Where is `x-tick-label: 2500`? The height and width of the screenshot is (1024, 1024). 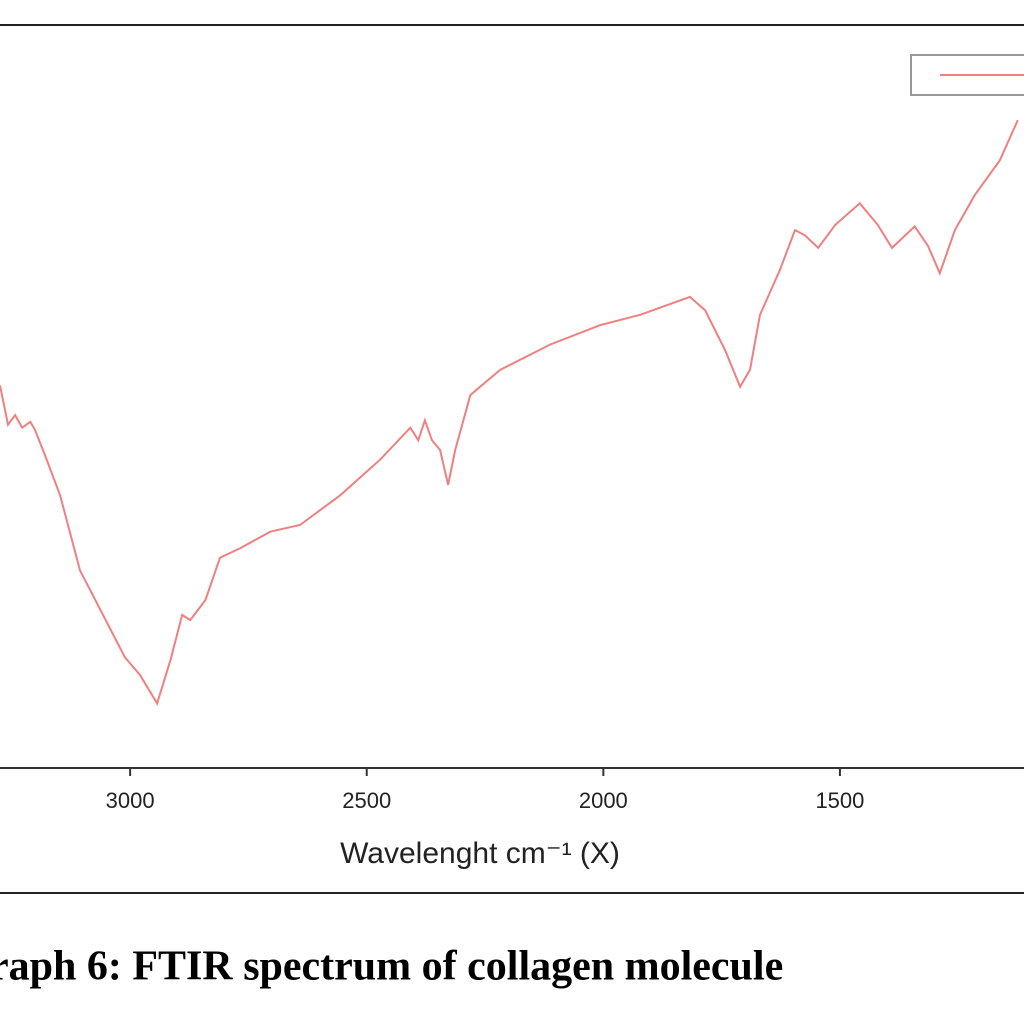
x-tick-label: 2500 is located at coordinates (366, 800).